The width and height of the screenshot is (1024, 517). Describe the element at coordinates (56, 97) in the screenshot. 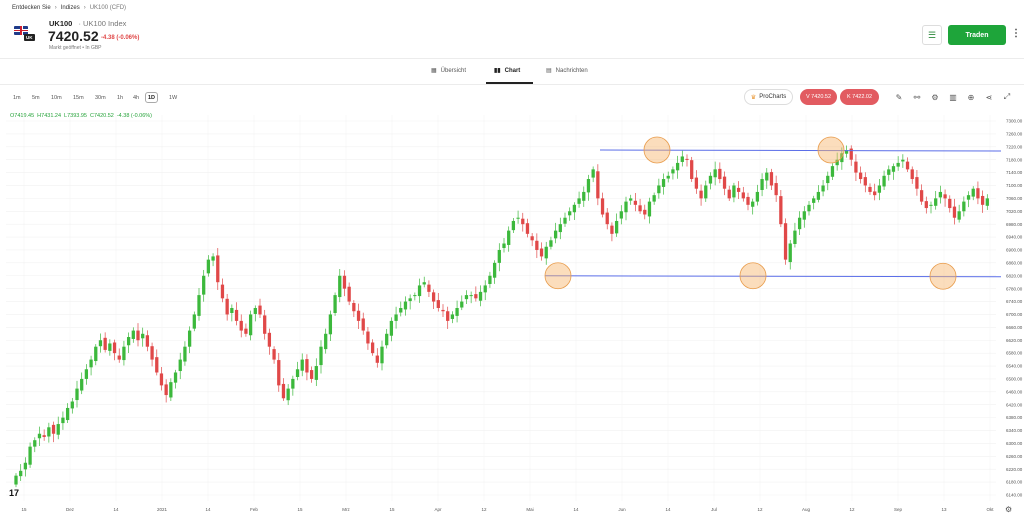

I see `timeframe-10m: 10m` at that location.